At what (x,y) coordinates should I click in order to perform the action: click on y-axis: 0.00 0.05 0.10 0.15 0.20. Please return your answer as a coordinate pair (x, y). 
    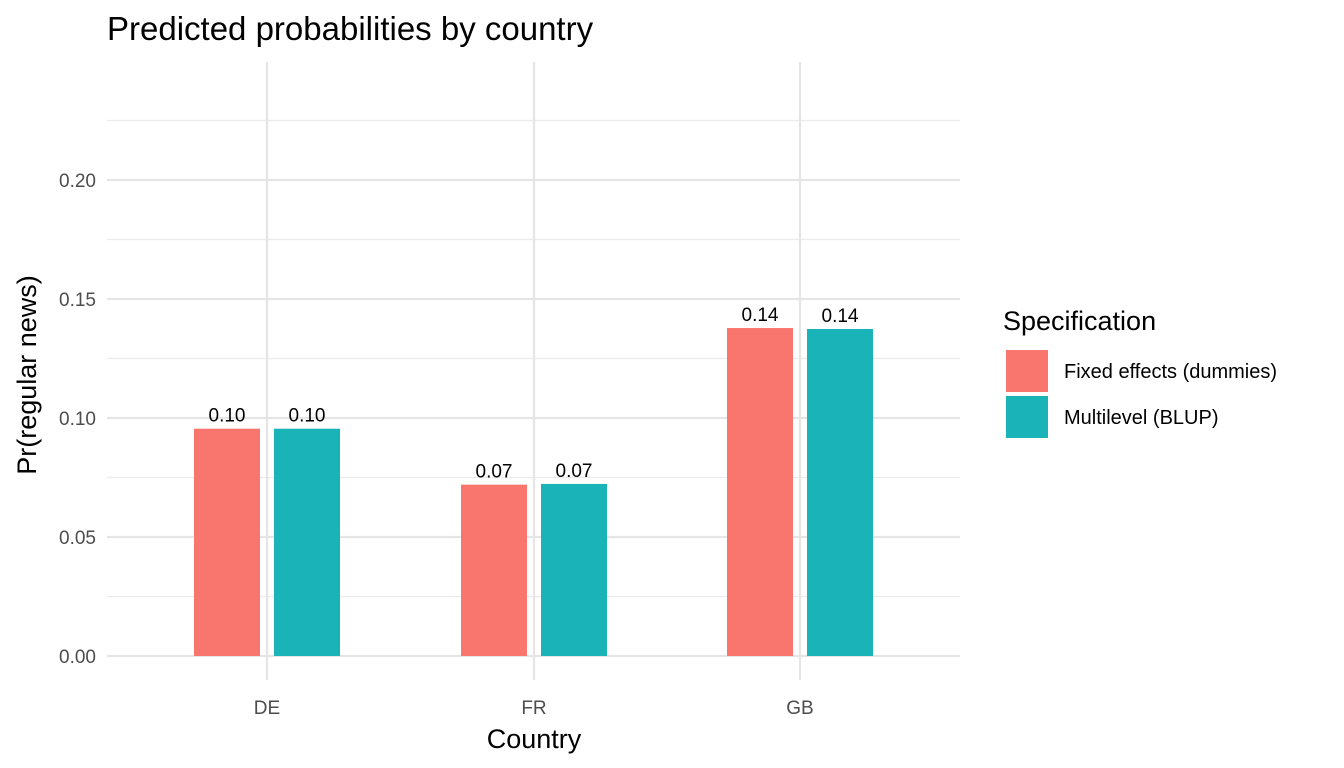
    Looking at the image, I should click on (77, 419).